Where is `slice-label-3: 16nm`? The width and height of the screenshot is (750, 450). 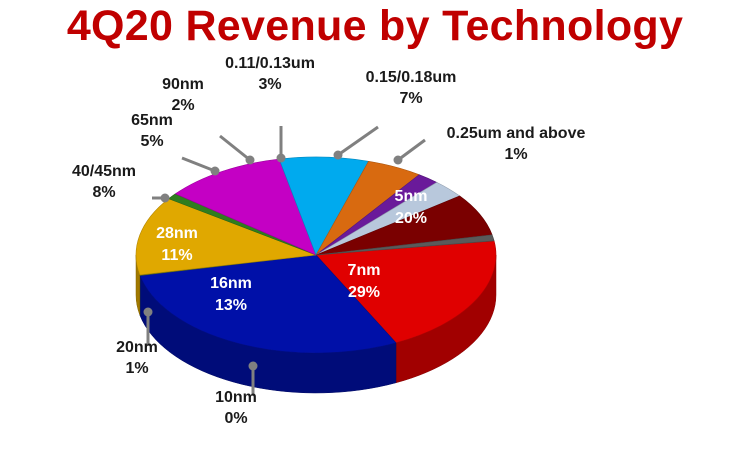
slice-label-3: 16nm is located at coordinates (231, 283).